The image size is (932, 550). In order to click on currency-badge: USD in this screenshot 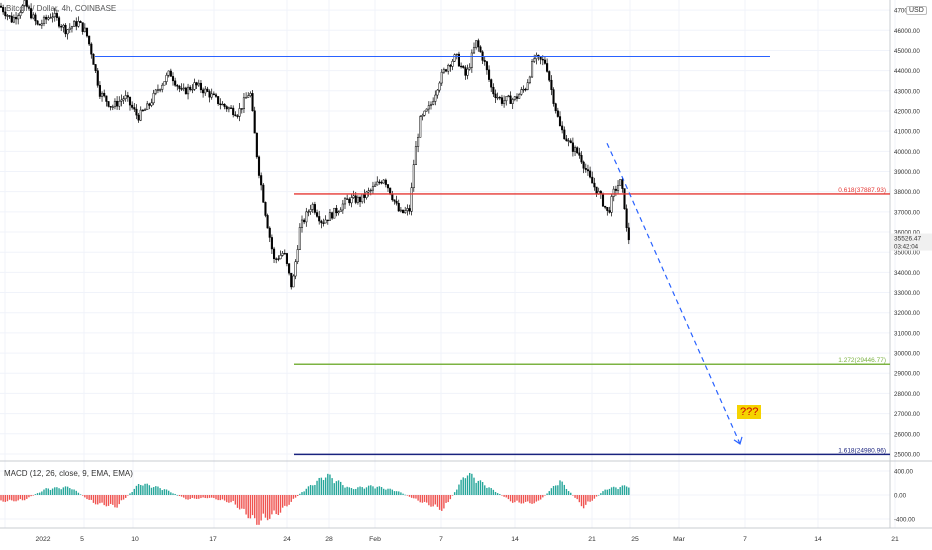, I will do `click(916, 10)`.